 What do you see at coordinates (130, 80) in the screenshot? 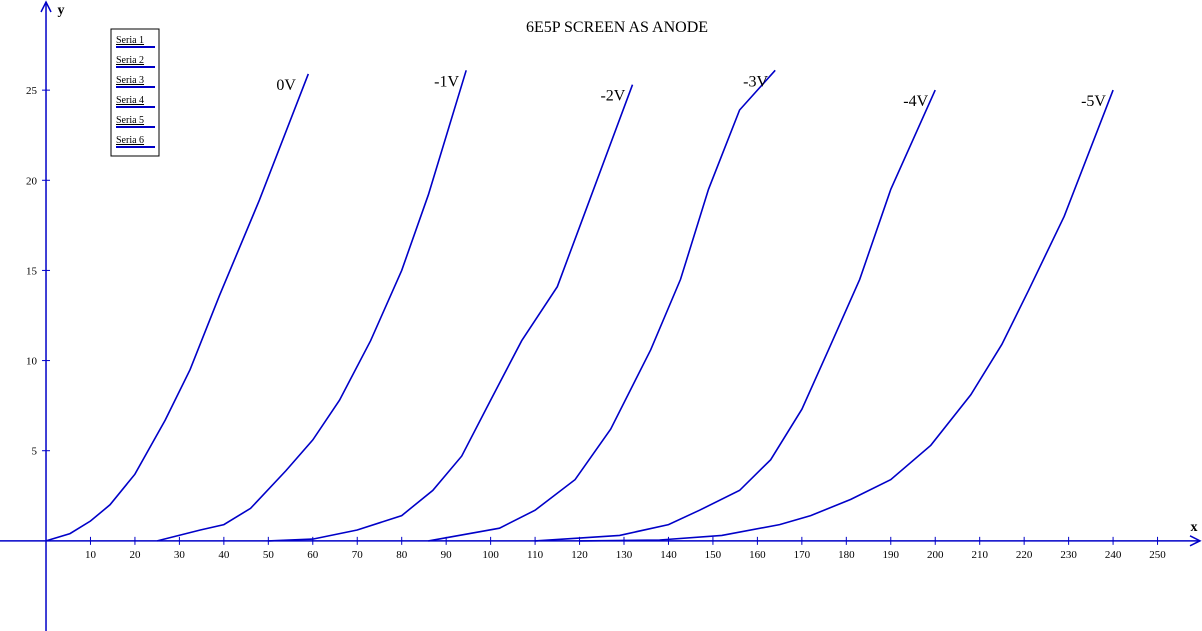
I see `legend-label: Seria 3` at bounding box center [130, 80].